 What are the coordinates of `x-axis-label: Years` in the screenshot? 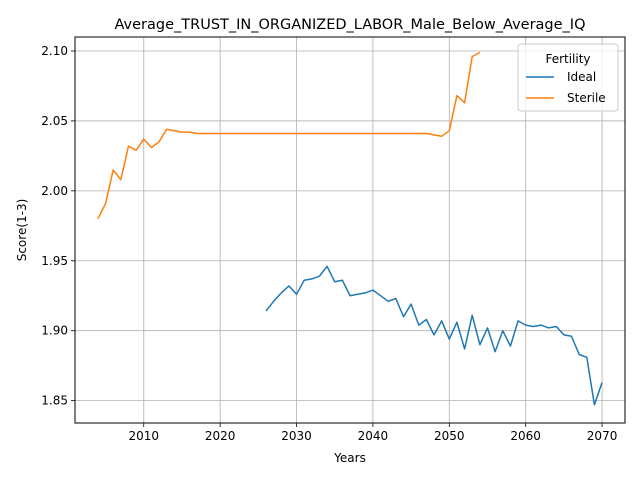 It's located at (349, 458).